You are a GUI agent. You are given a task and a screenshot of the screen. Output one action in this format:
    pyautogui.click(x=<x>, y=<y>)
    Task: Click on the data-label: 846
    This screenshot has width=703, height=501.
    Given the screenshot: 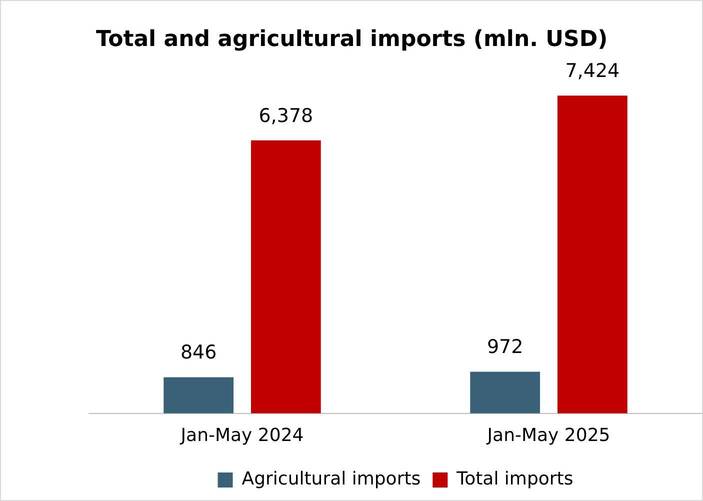 What is the action you would take?
    pyautogui.click(x=198, y=353)
    